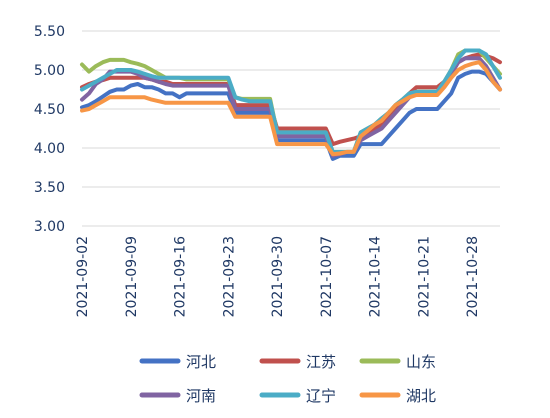 The image size is (550, 418). What do you see at coordinates (83, 276) in the screenshot?
I see `x-tick-label: 2021-09-02` at bounding box center [83, 276].